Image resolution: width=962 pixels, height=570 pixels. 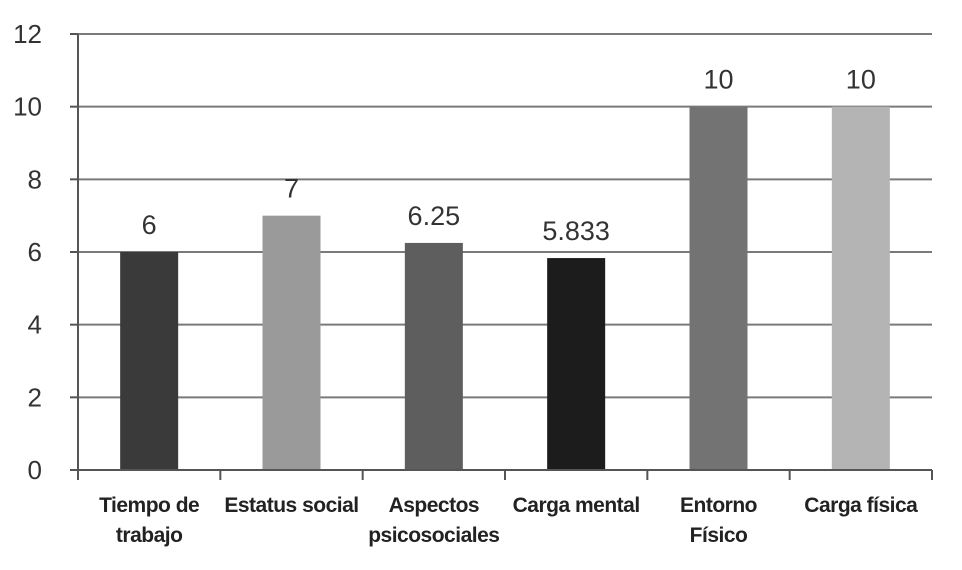 I want to click on y-axis-tick-labels: 0 2 4 6 8 10 12, so click(x=27, y=252).